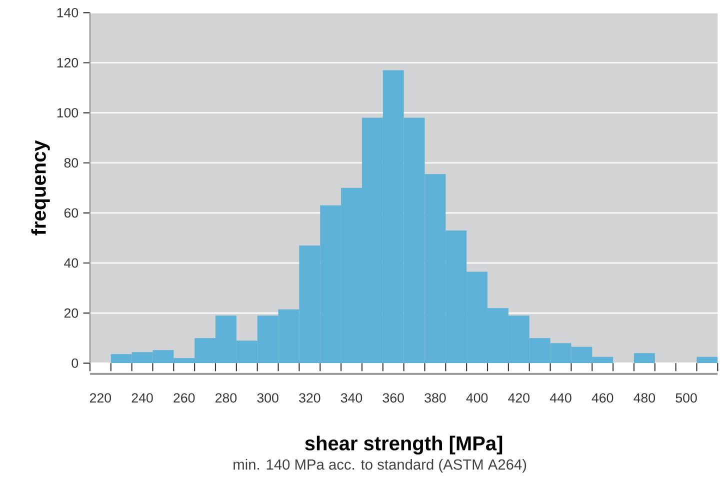  Describe the element at coordinates (67, 13) in the screenshot. I see `y-tick-label: 140` at that location.